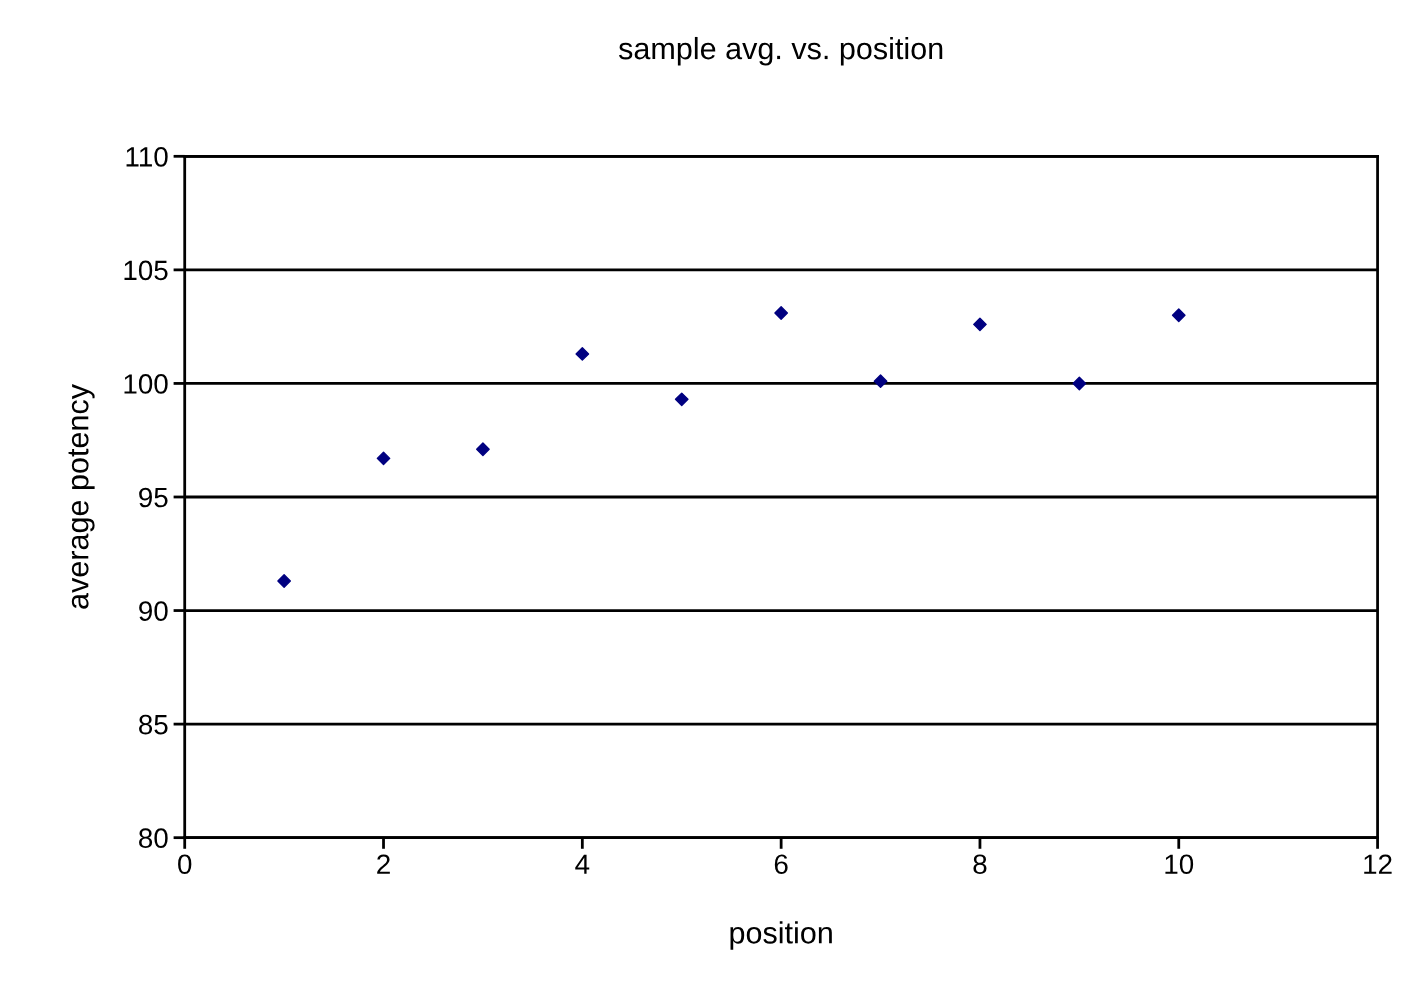 The width and height of the screenshot is (1410, 1002). Describe the element at coordinates (153, 838) in the screenshot. I see `y-tick-label: 80` at that location.